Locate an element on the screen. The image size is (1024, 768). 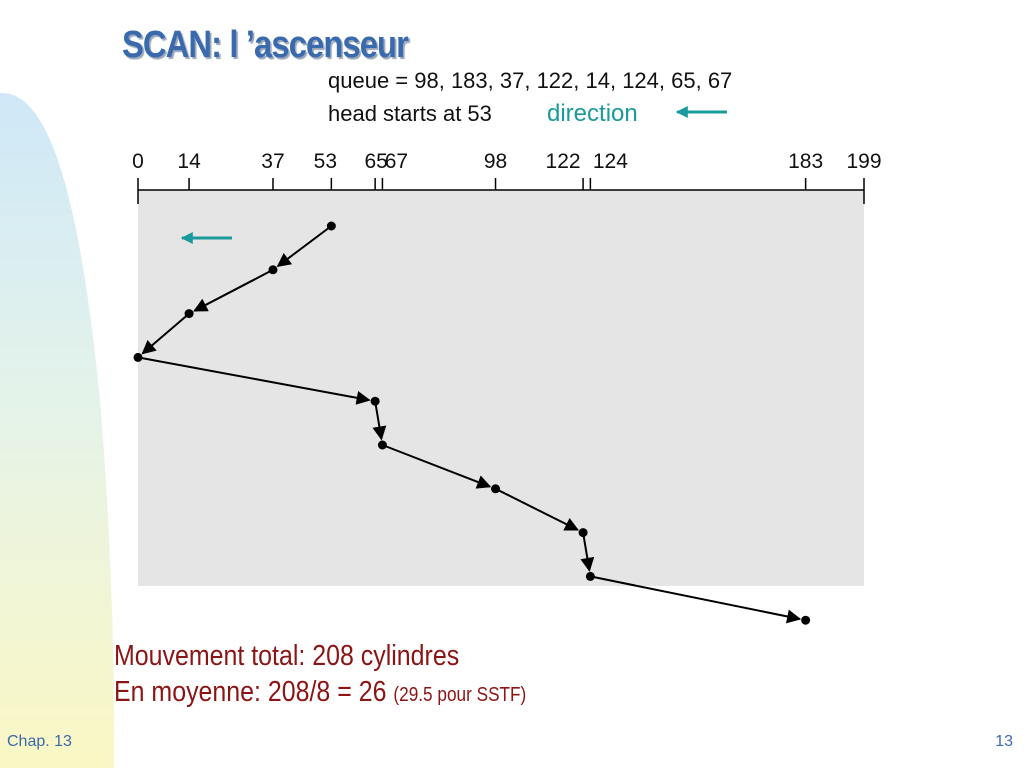
tick-label: 14 is located at coordinates (189, 161).